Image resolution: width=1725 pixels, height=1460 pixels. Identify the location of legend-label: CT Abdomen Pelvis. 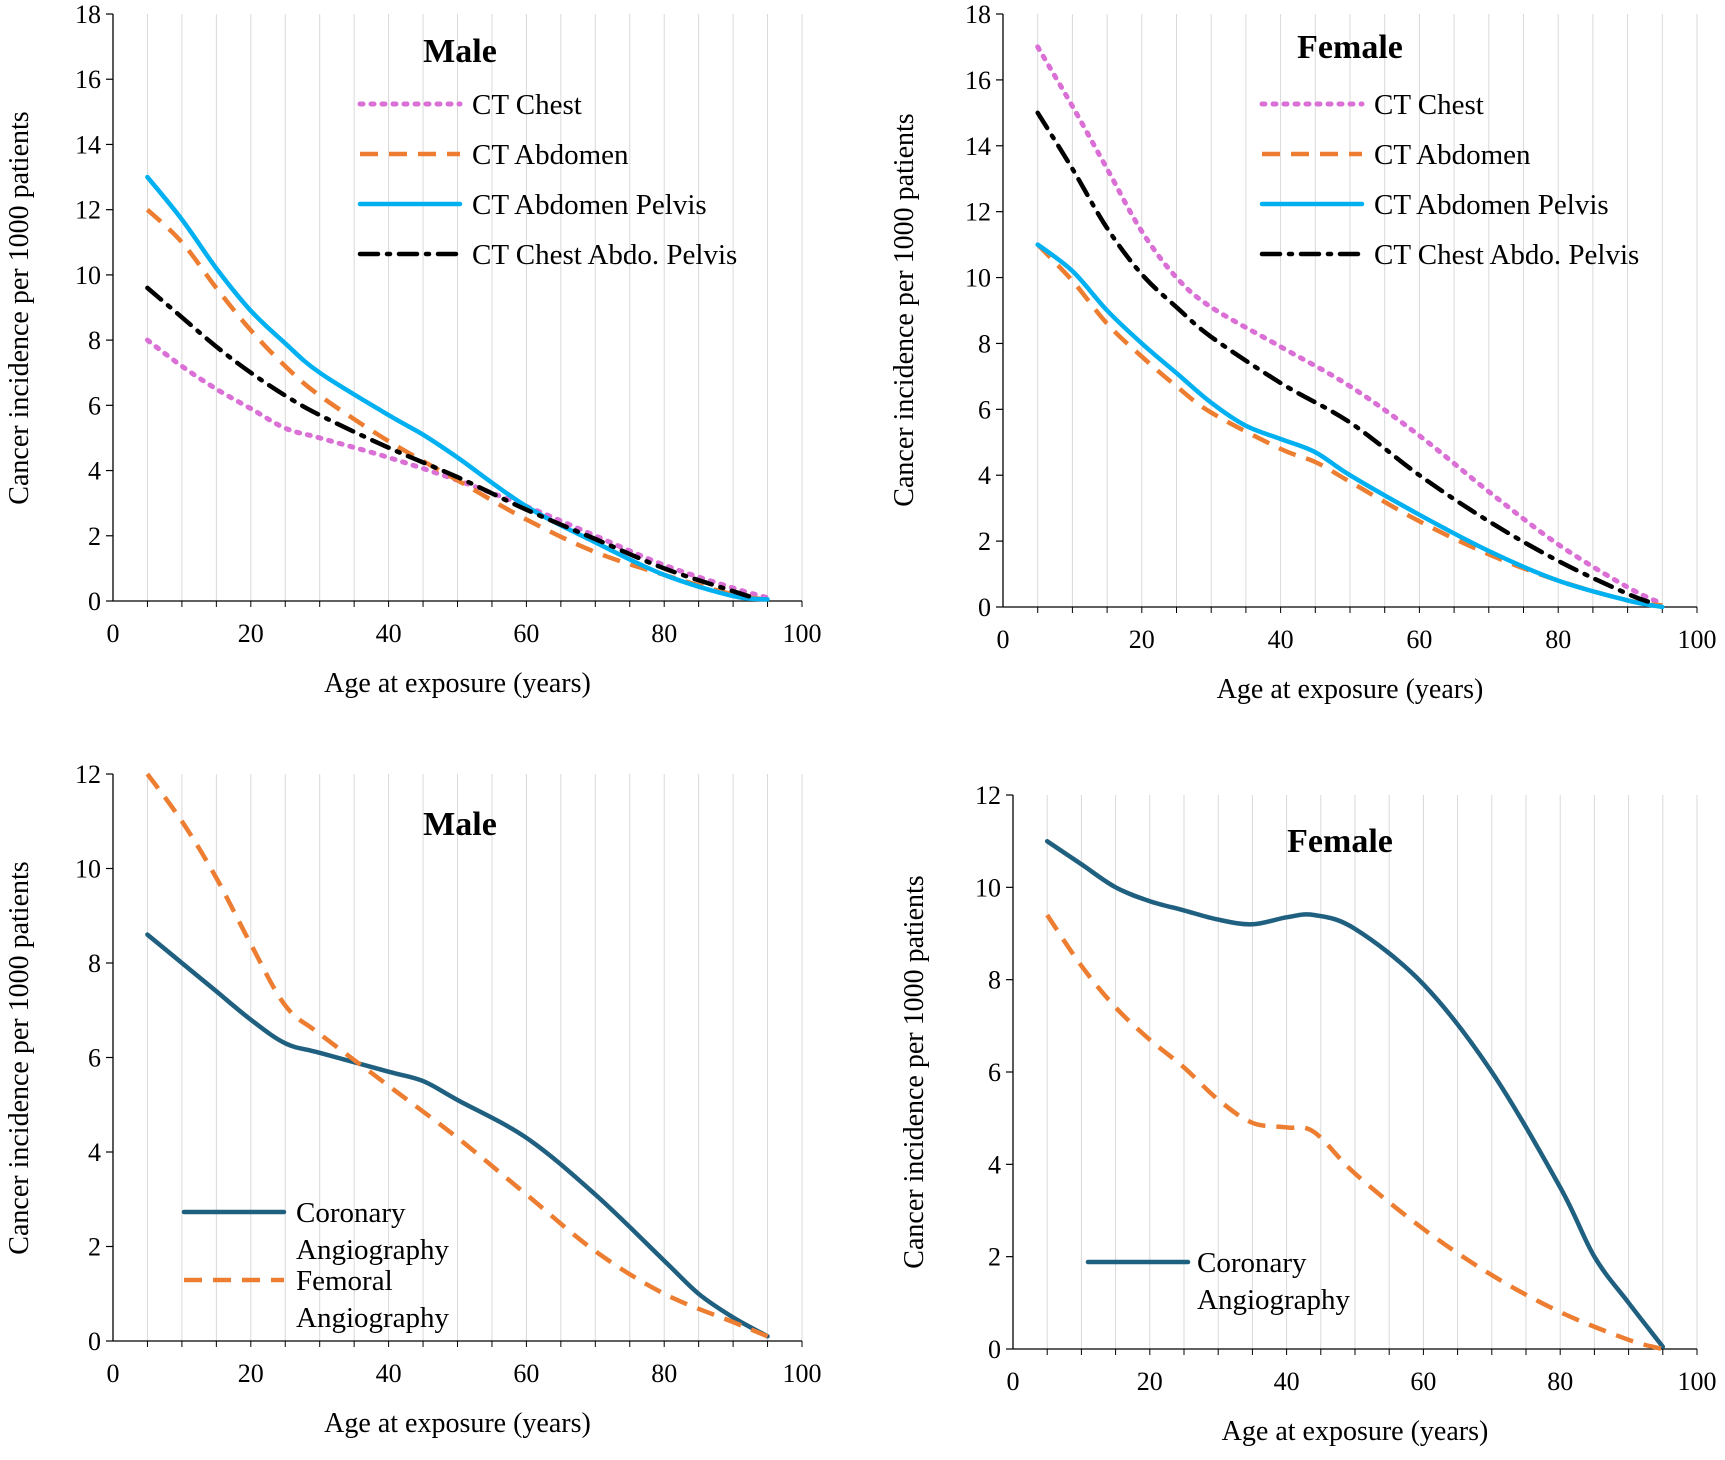
(1491, 205).